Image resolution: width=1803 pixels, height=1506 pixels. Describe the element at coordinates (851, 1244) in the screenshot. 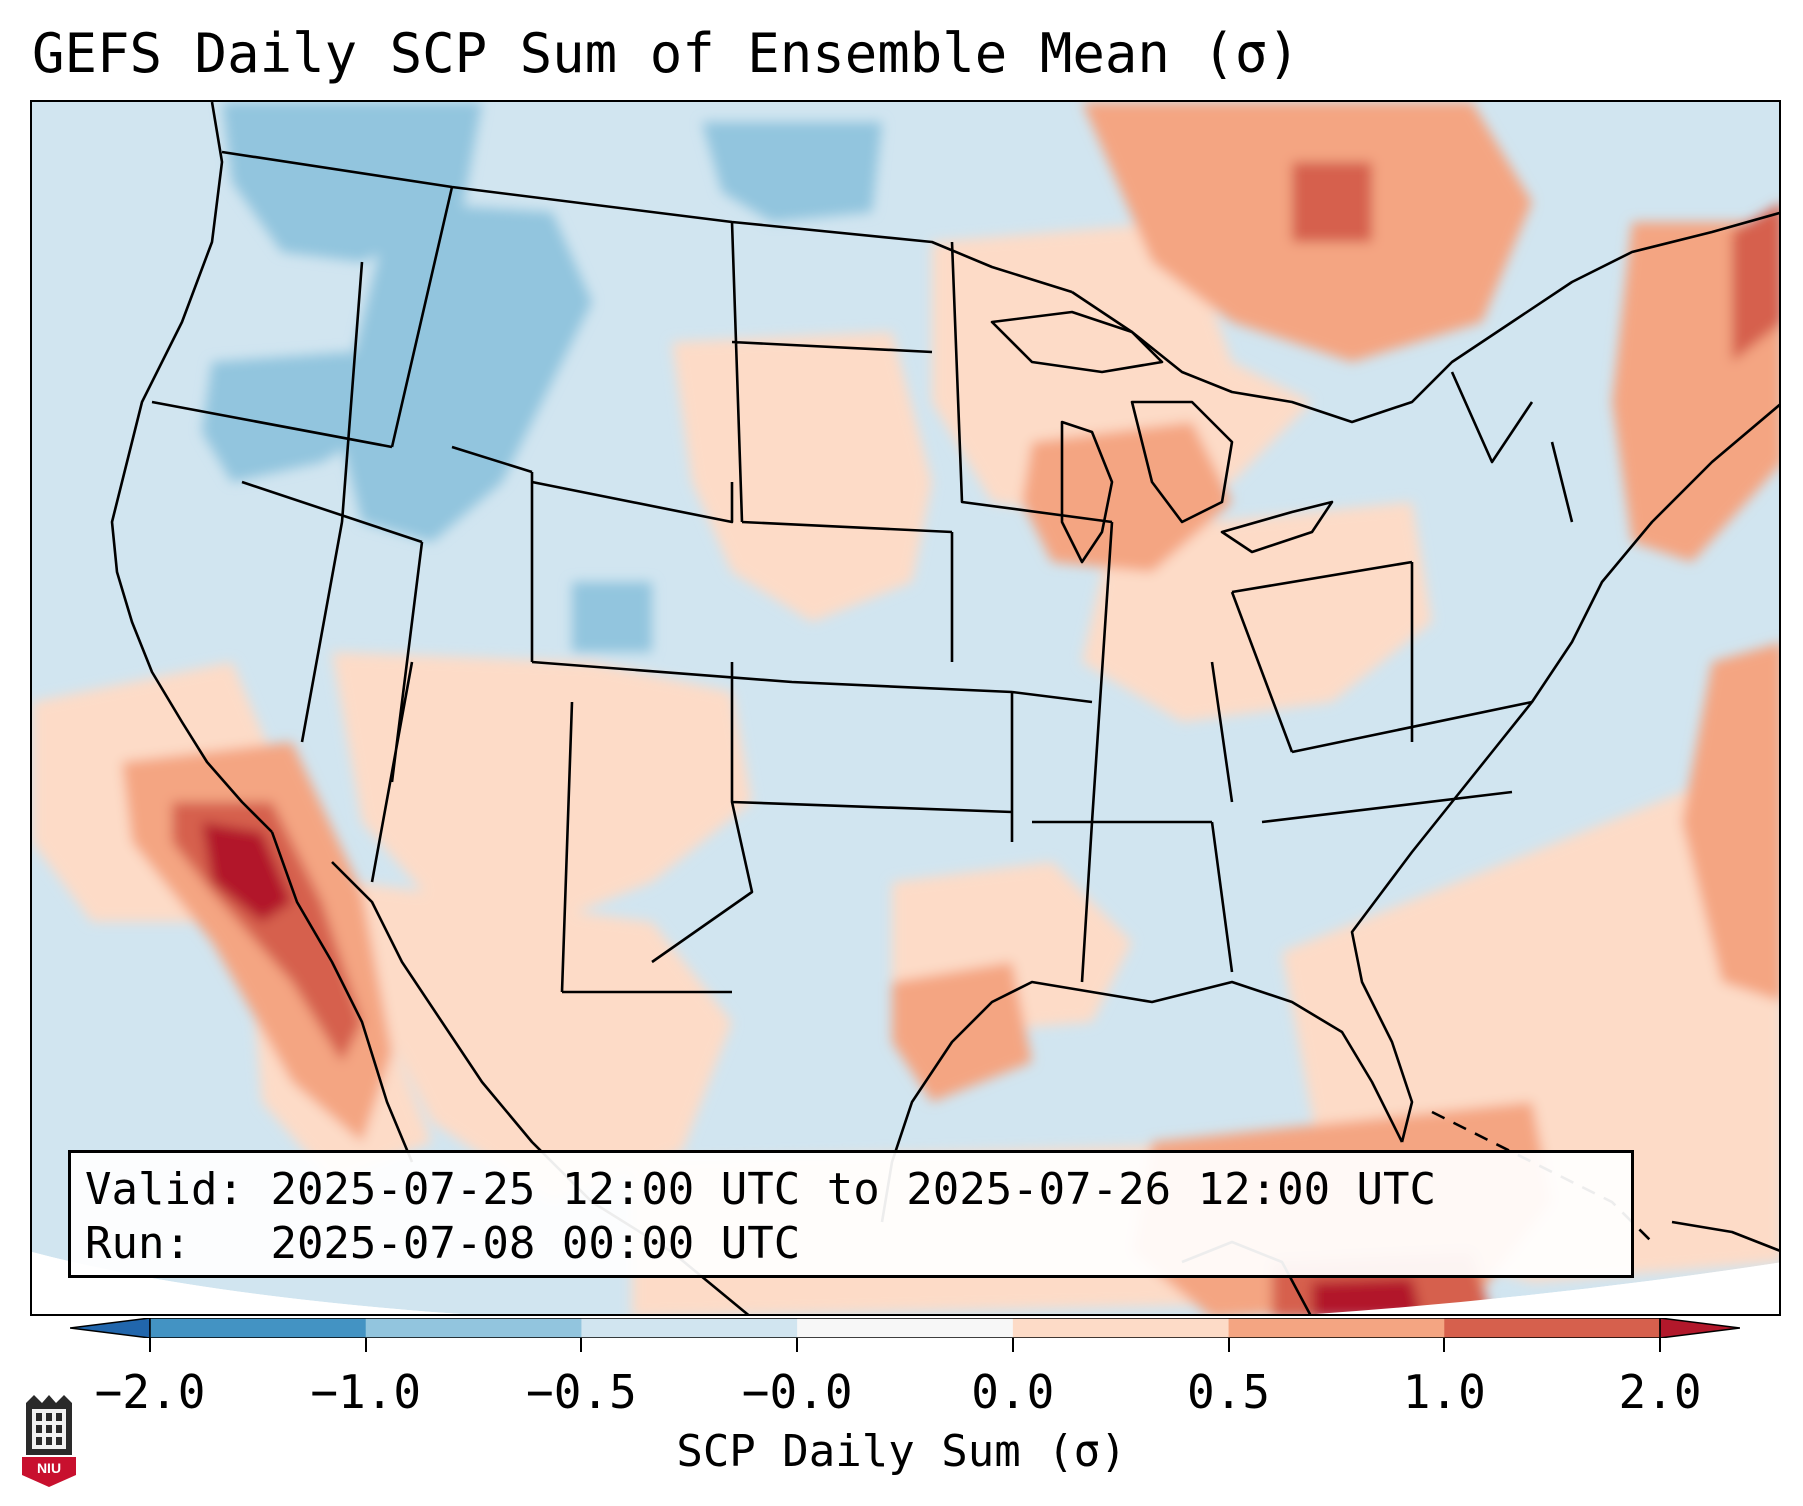

I see `run-line: Run: 2025-07-08 00:00 UTC` at that location.